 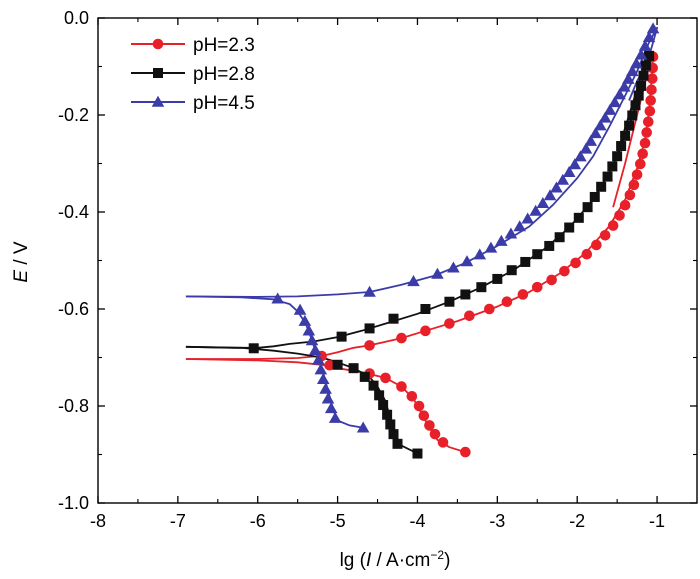 I want to click on y-tick-label: -0.2, so click(x=73, y=115).